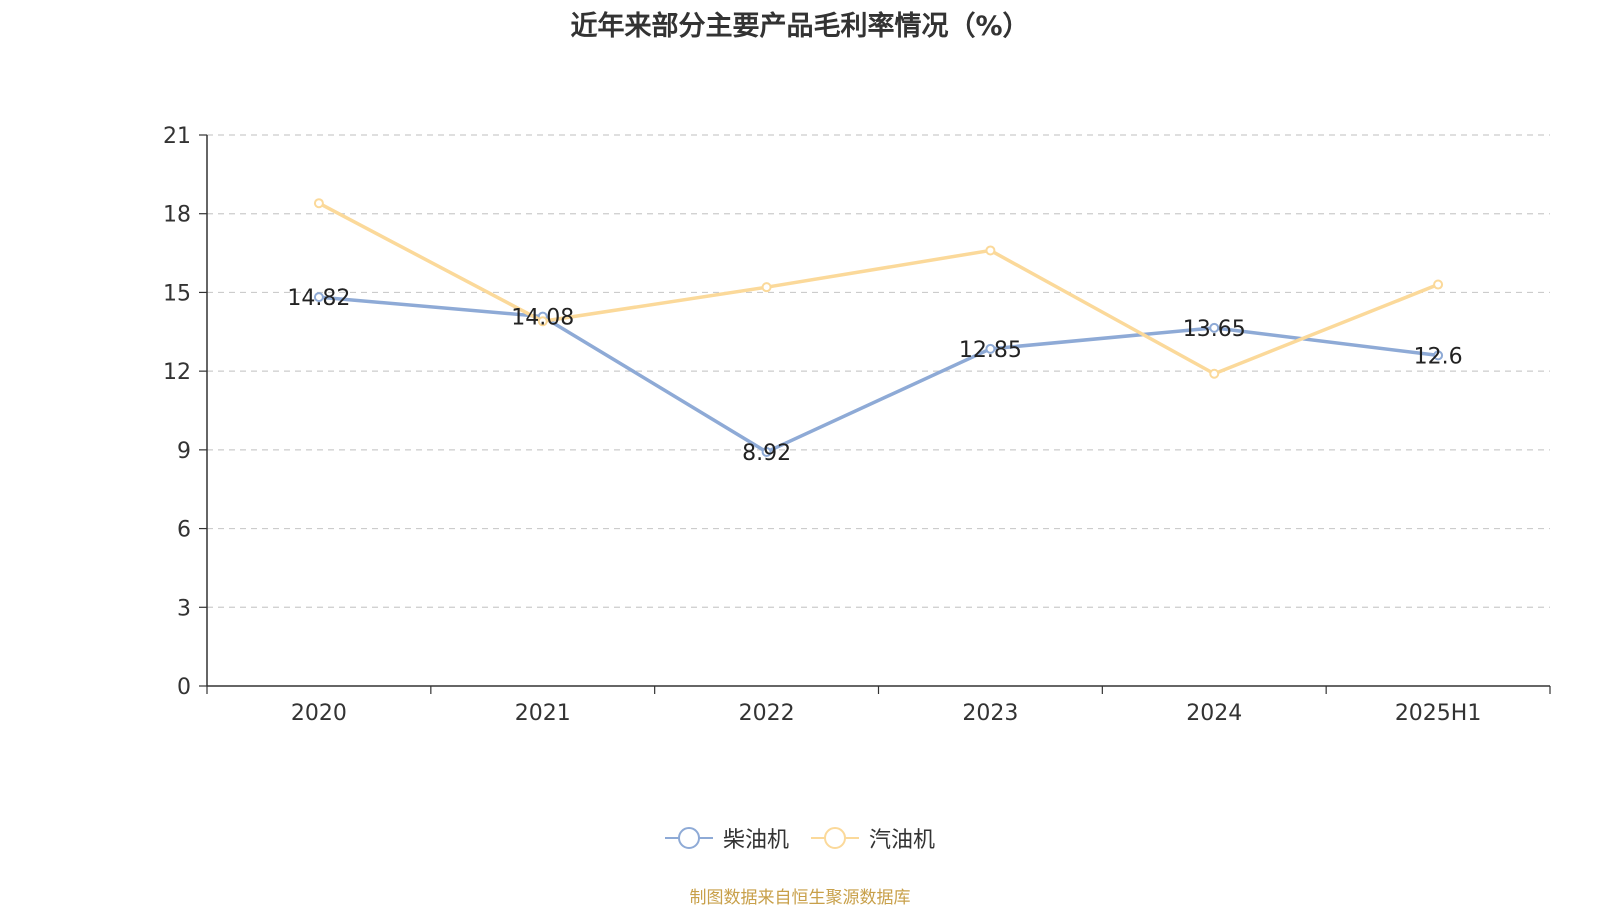  I want to click on y-tick-label: 3, so click(184, 608).